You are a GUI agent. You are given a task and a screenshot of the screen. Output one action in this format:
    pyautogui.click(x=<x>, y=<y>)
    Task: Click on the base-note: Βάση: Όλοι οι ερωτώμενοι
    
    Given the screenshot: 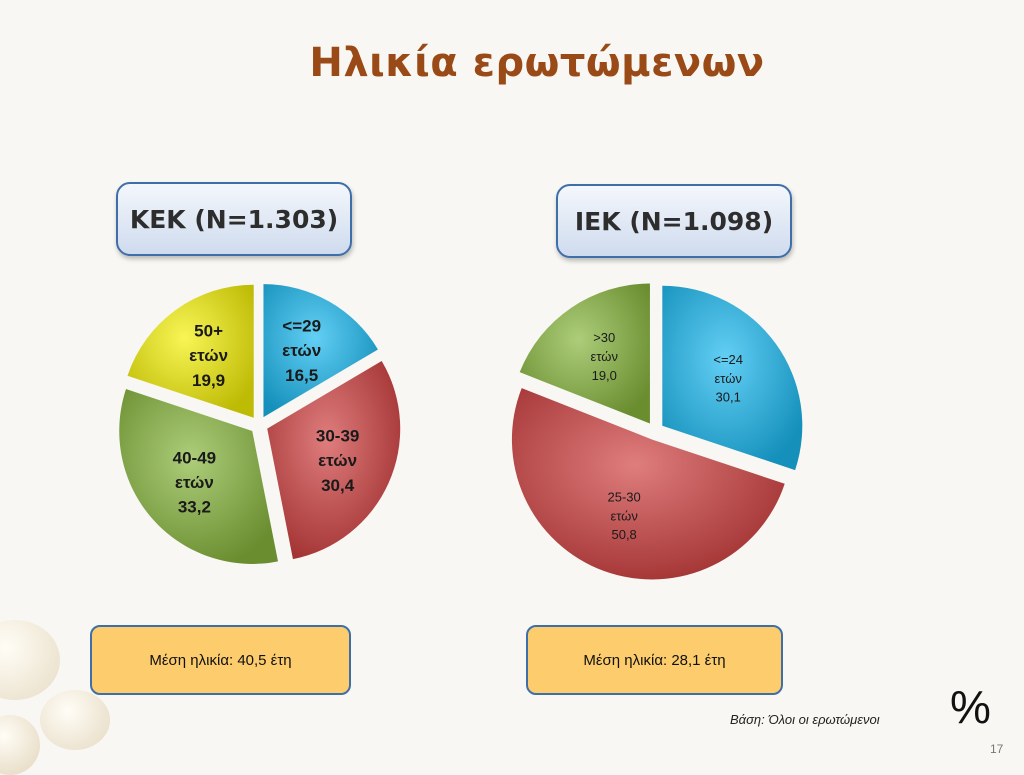 What is the action you would take?
    pyautogui.click(x=805, y=719)
    